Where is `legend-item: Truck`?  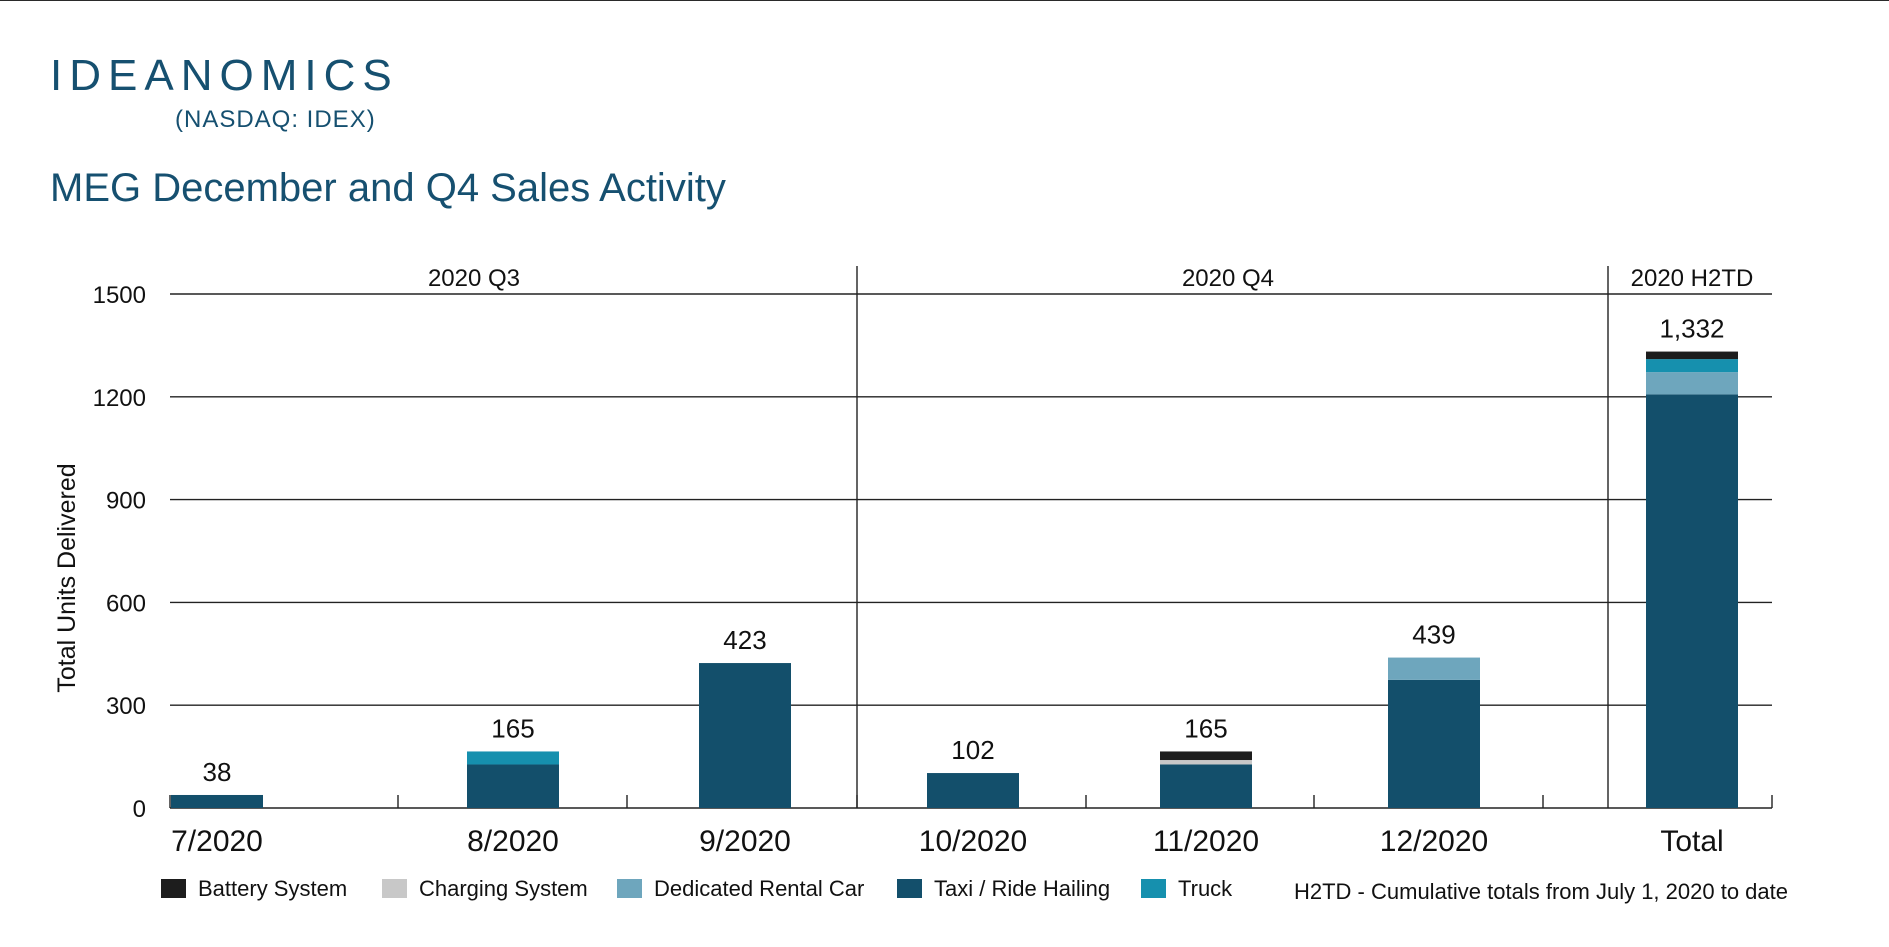
legend-item: Truck is located at coordinates (1187, 888).